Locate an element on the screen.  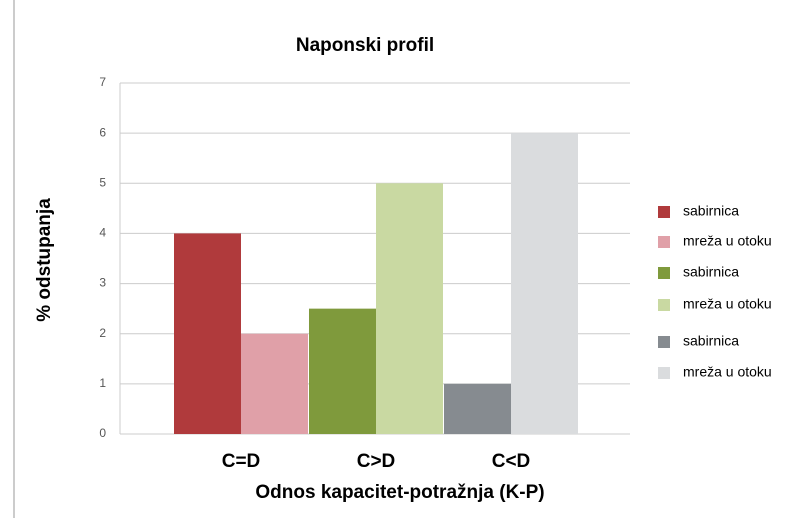
x-tick-label: C=D is located at coordinates (241, 461).